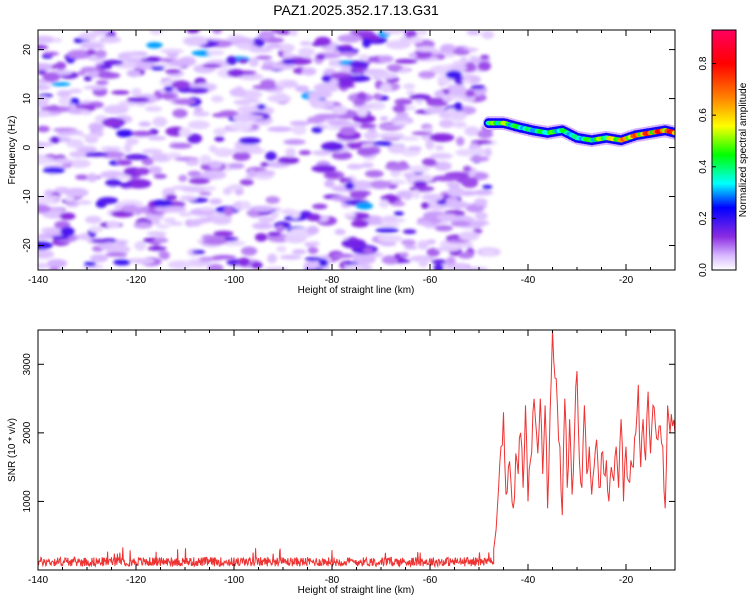  I want to click on x-tick-label: -60, so click(430, 280).